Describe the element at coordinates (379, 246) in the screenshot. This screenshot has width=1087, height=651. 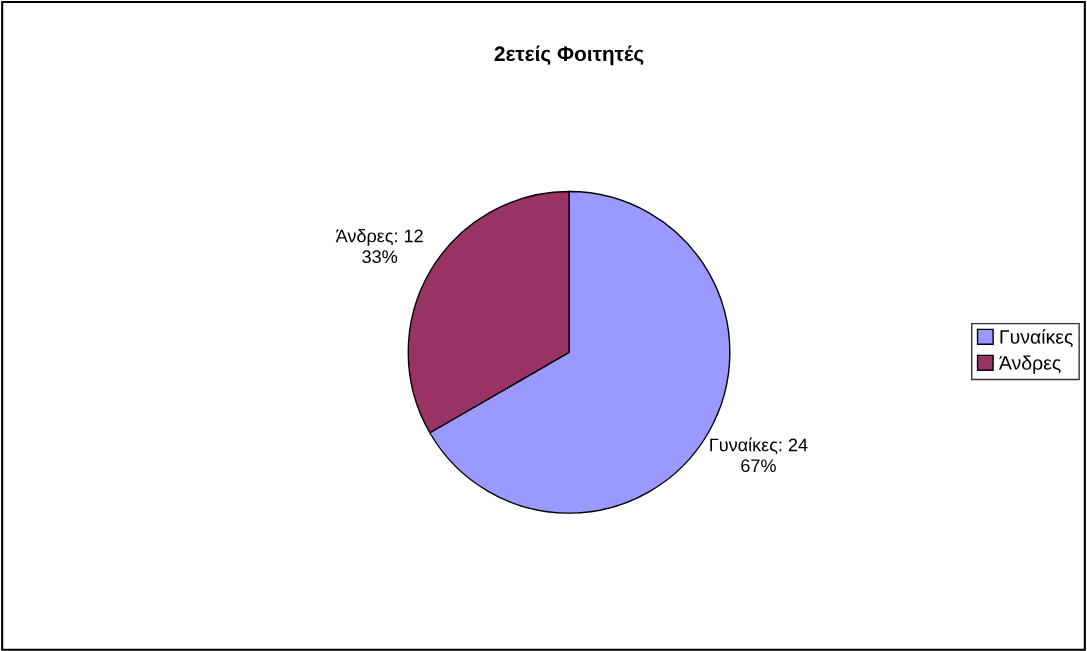
I see `data-label: Άνδρες: 12 33%` at that location.